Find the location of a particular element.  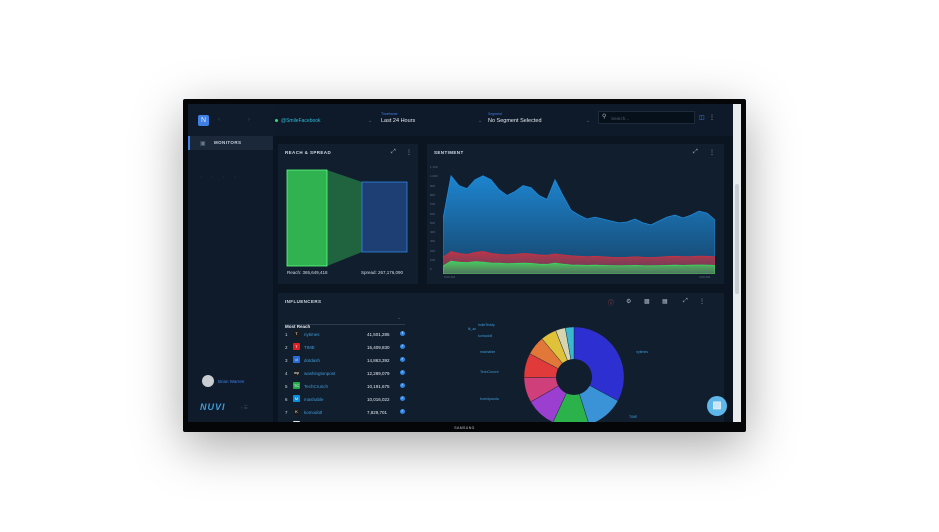

chat-icon: ▩ is located at coordinates (717, 405).